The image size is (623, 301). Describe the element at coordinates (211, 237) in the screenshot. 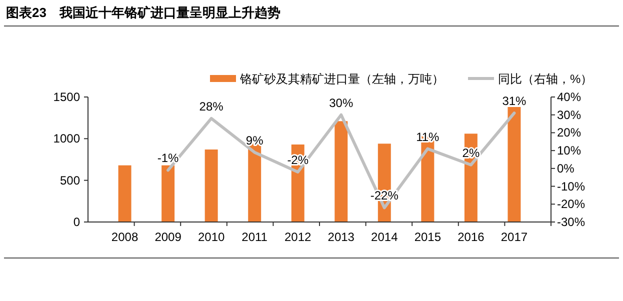

I see `x-tick-label: 2010` at that location.